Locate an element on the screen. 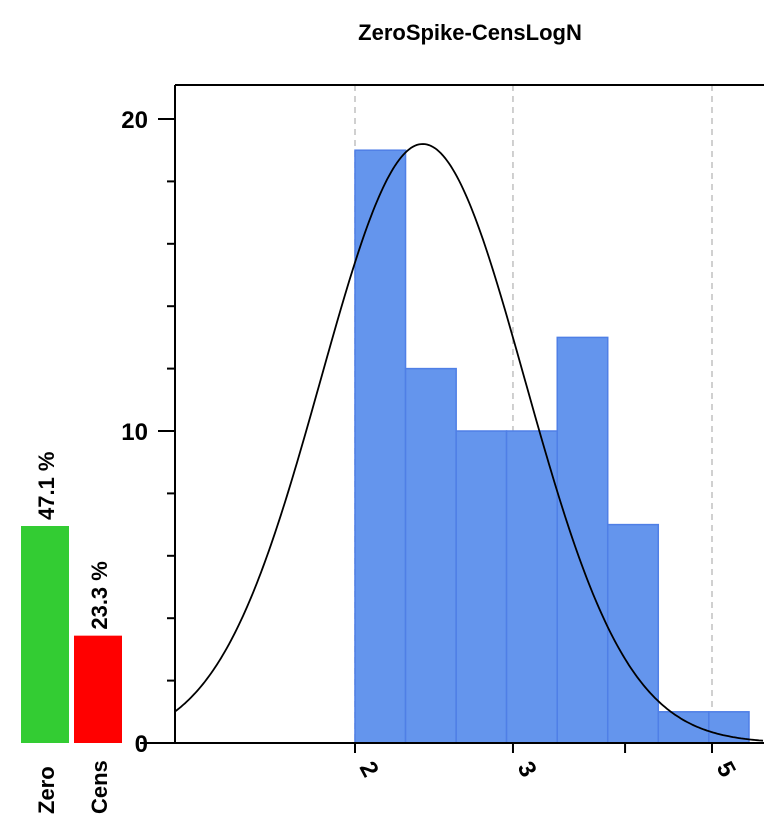  spike-label-cens: Cens is located at coordinates (99, 787).